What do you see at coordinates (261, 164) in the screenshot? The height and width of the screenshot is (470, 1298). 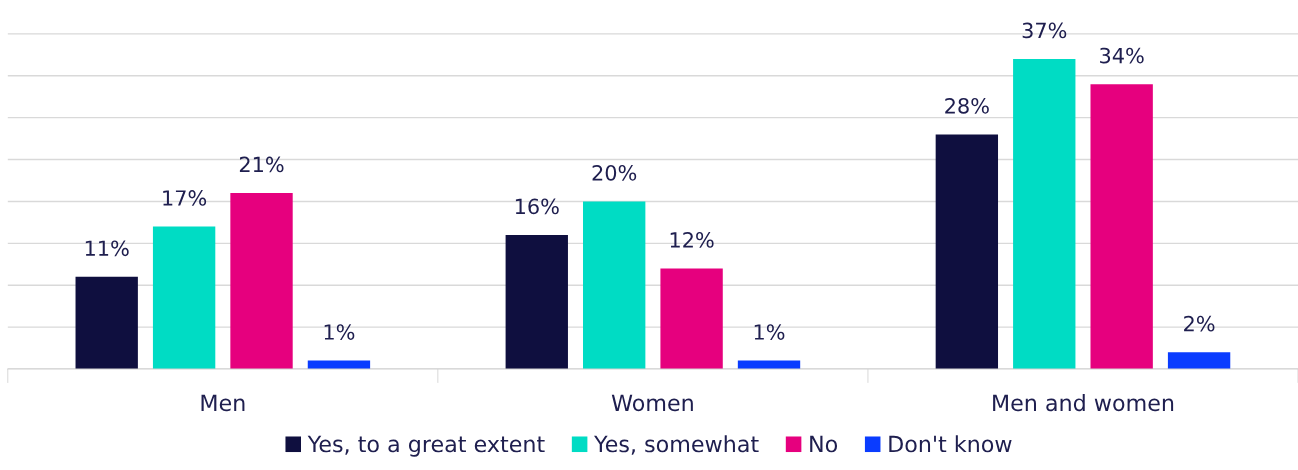 I see `data-label: 21%` at bounding box center [261, 164].